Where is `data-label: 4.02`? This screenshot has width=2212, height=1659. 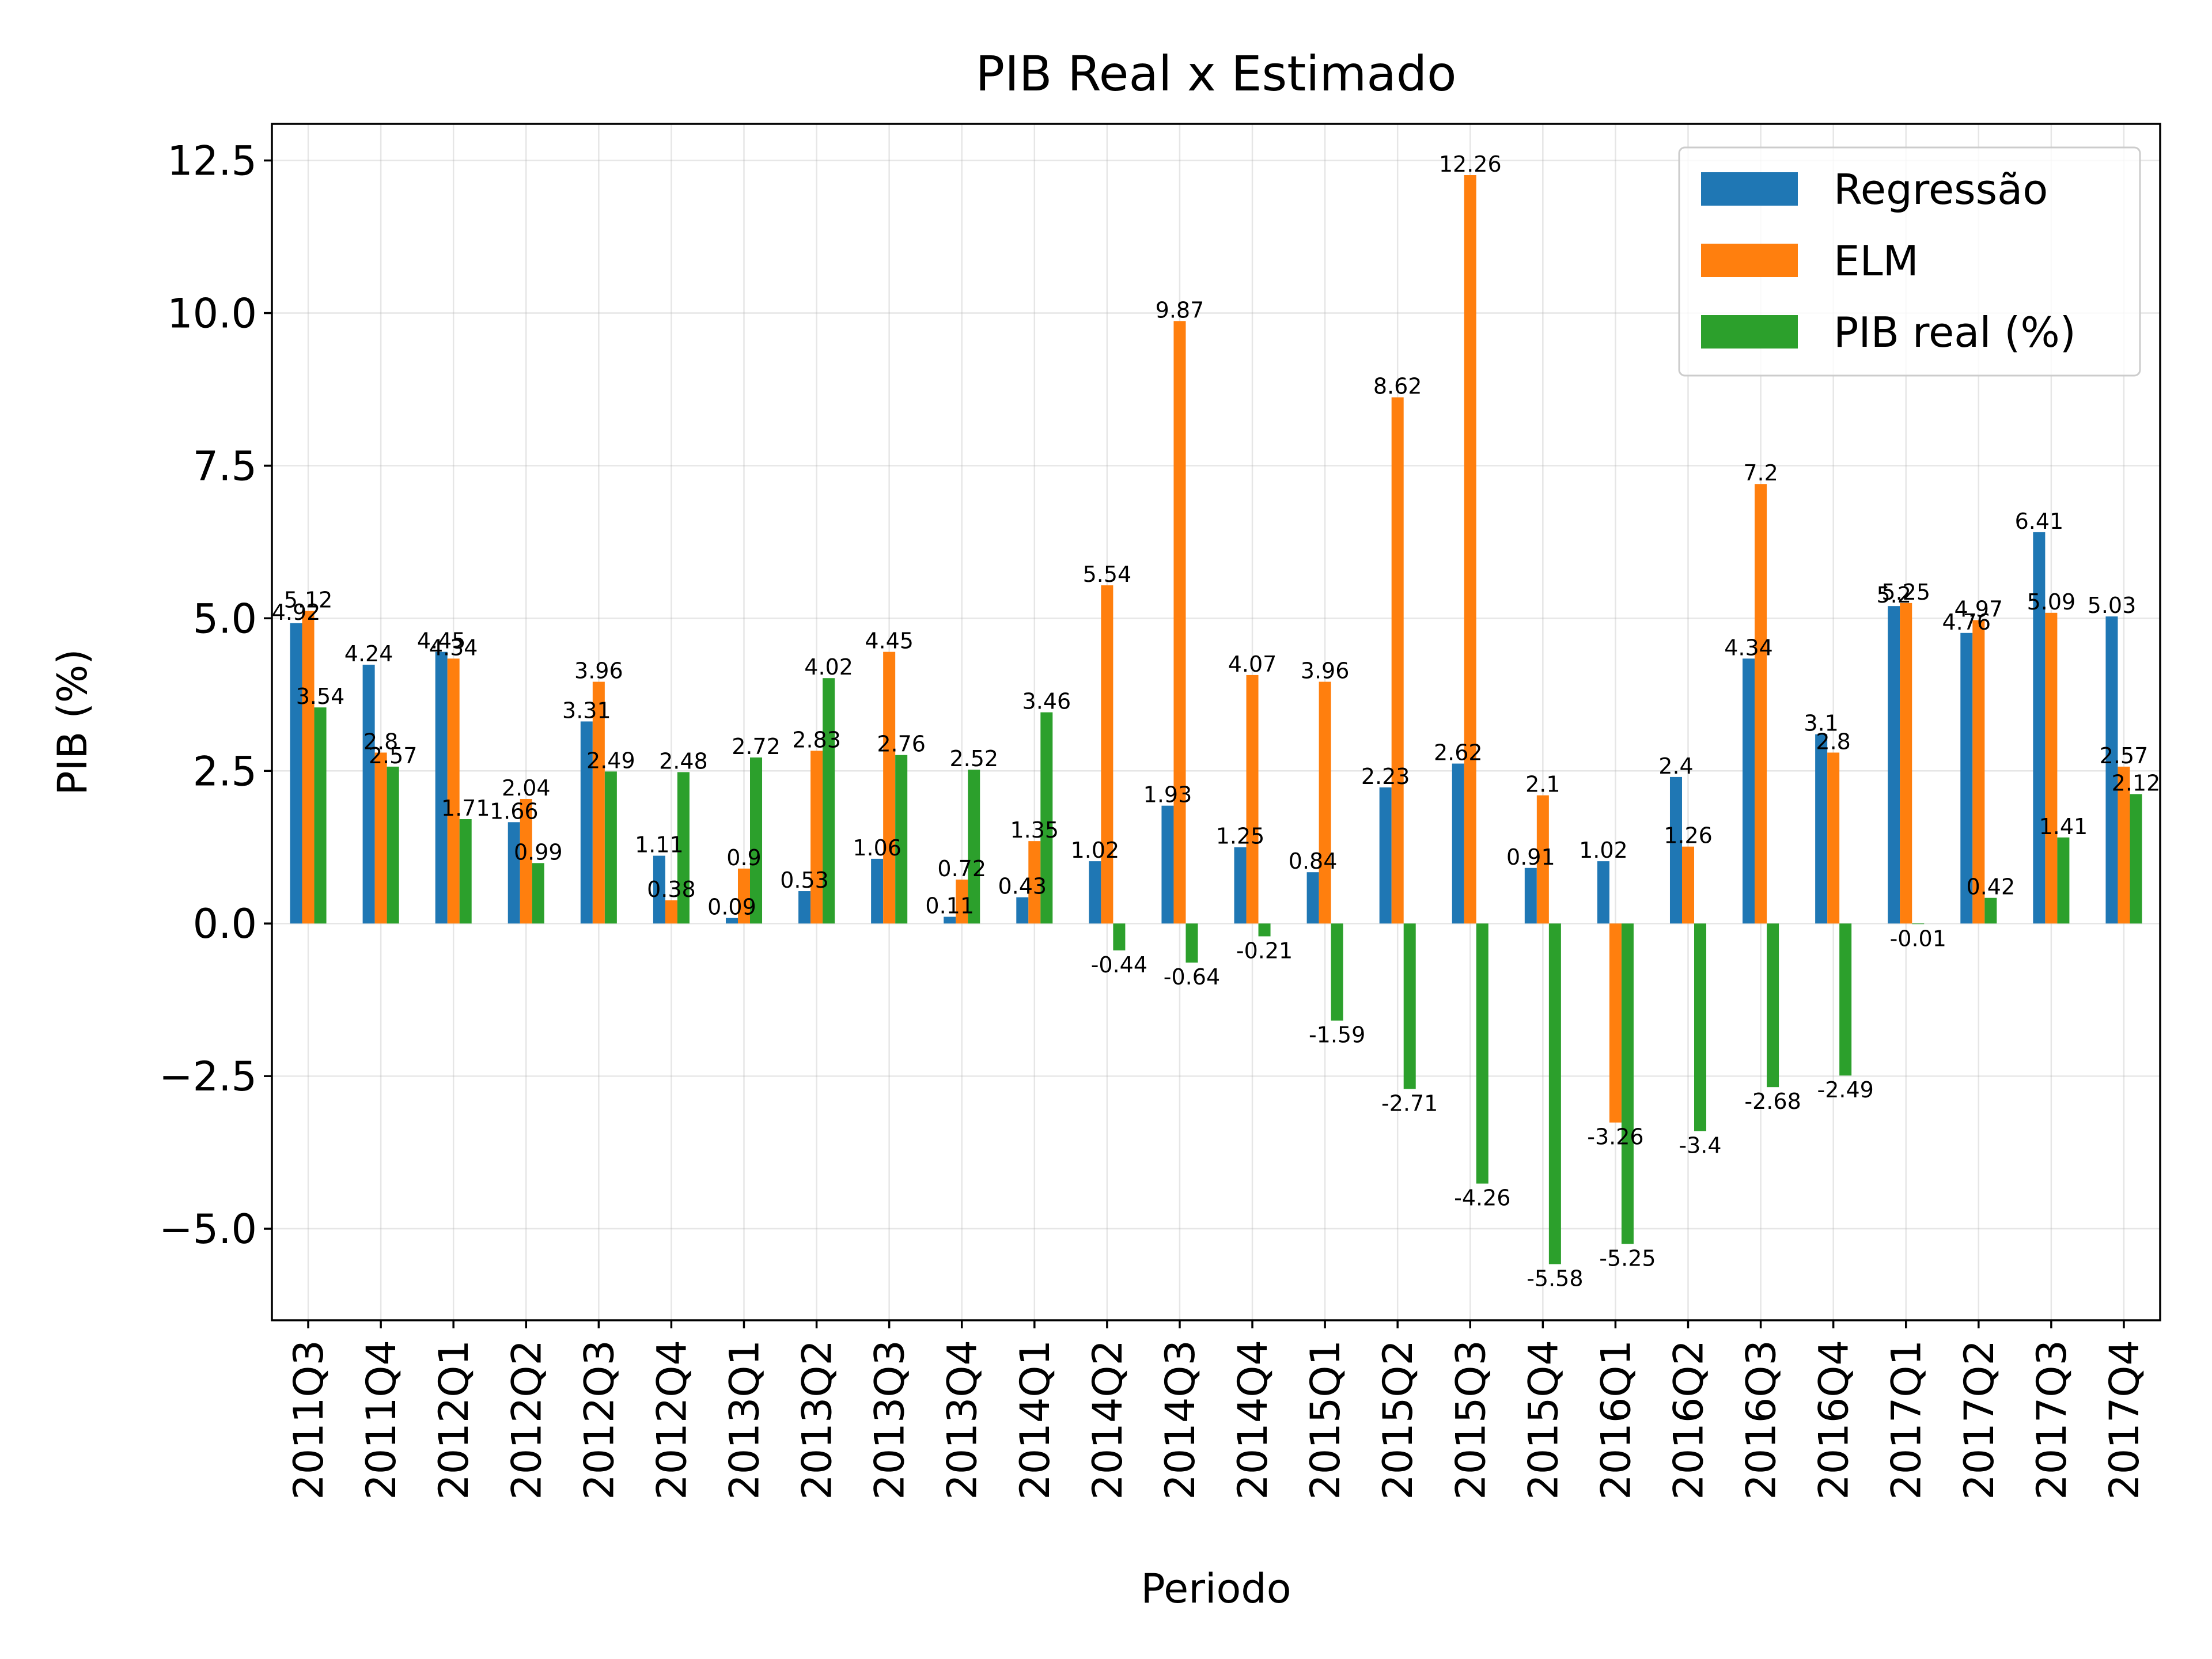
data-label: 4.02 is located at coordinates (828, 667).